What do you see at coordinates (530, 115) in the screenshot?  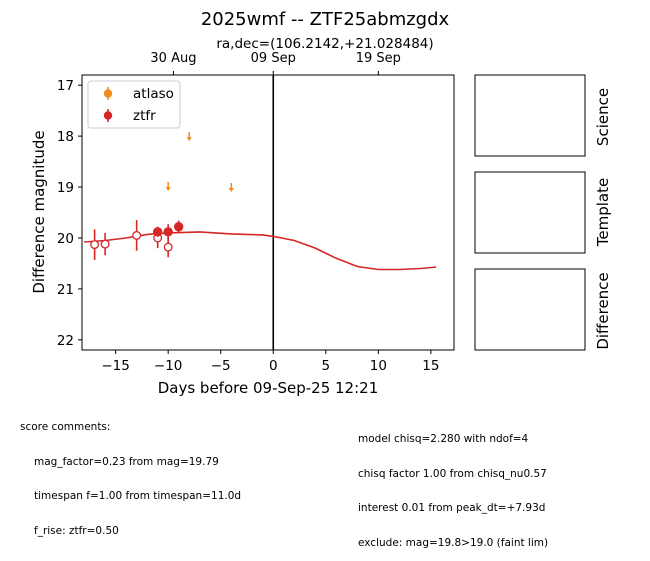 I see `science-image-box` at bounding box center [530, 115].